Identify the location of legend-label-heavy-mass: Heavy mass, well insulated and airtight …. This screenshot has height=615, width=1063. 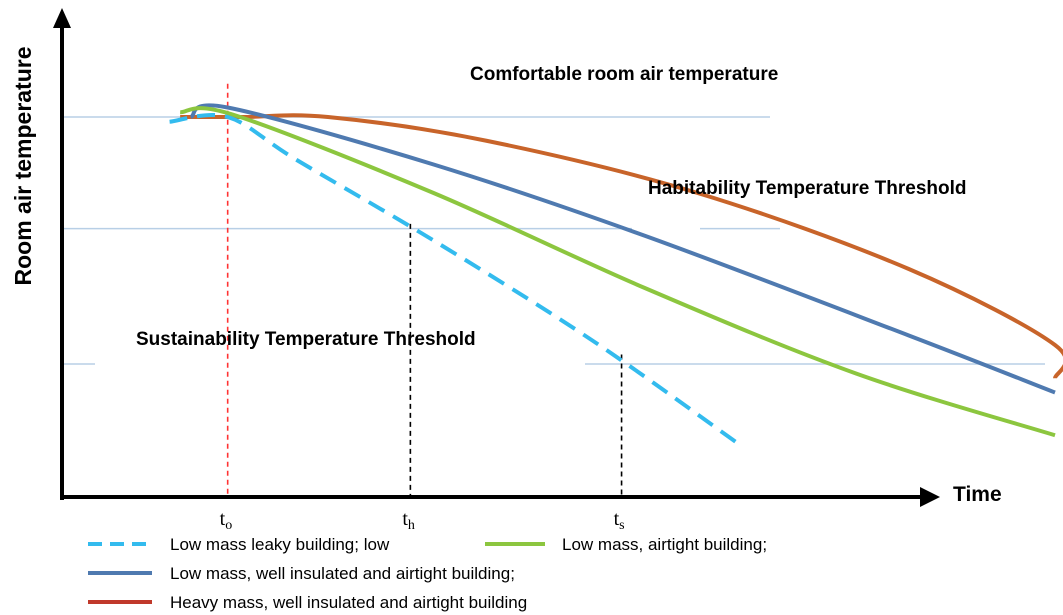
(348, 602).